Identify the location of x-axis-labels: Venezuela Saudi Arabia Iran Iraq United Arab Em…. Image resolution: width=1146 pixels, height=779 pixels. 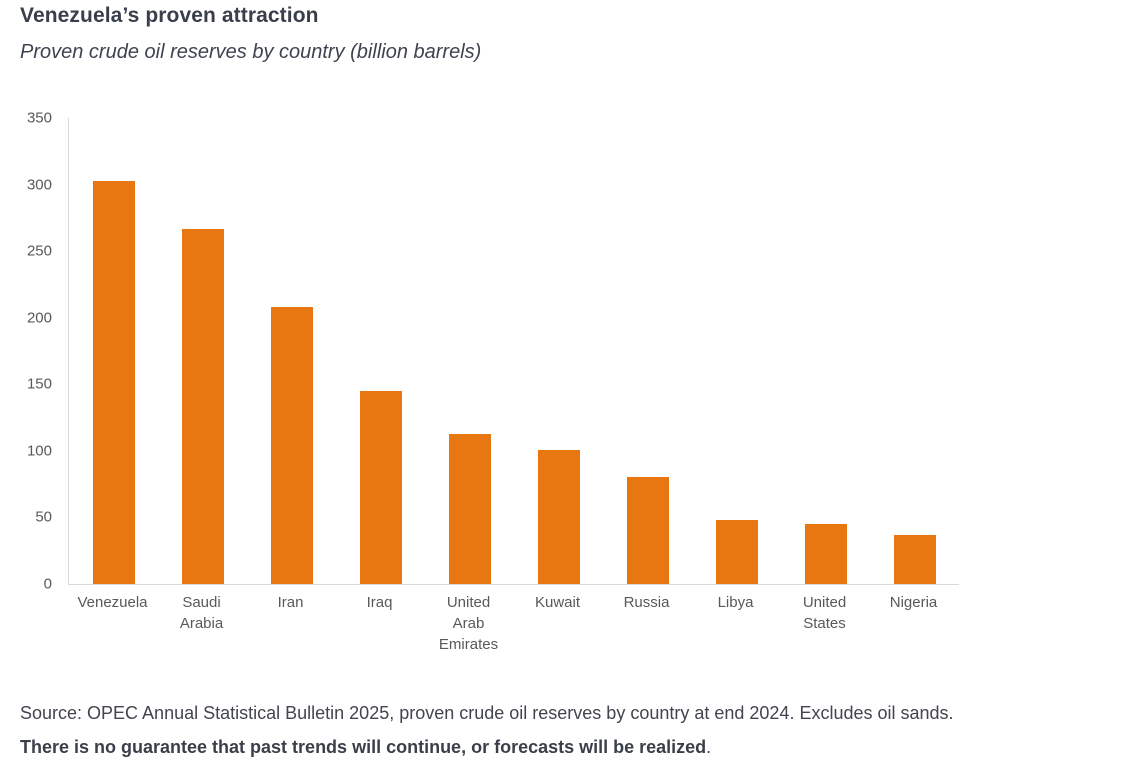
(513, 627).